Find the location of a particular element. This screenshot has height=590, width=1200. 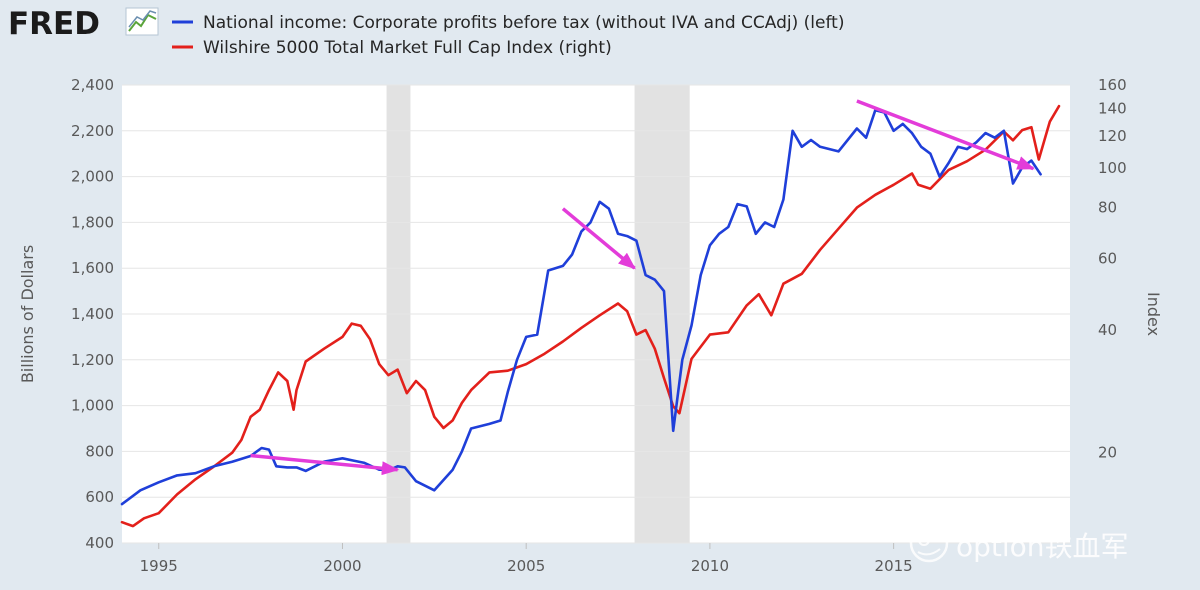

y-tick-left-1000: 1,000 is located at coordinates (92, 406).